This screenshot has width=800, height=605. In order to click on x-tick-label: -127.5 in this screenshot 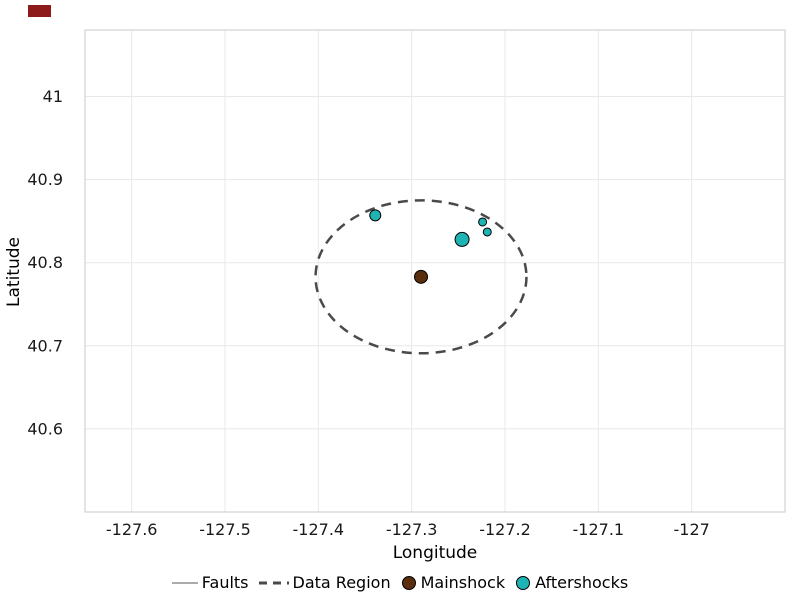, I will do `click(225, 529)`.